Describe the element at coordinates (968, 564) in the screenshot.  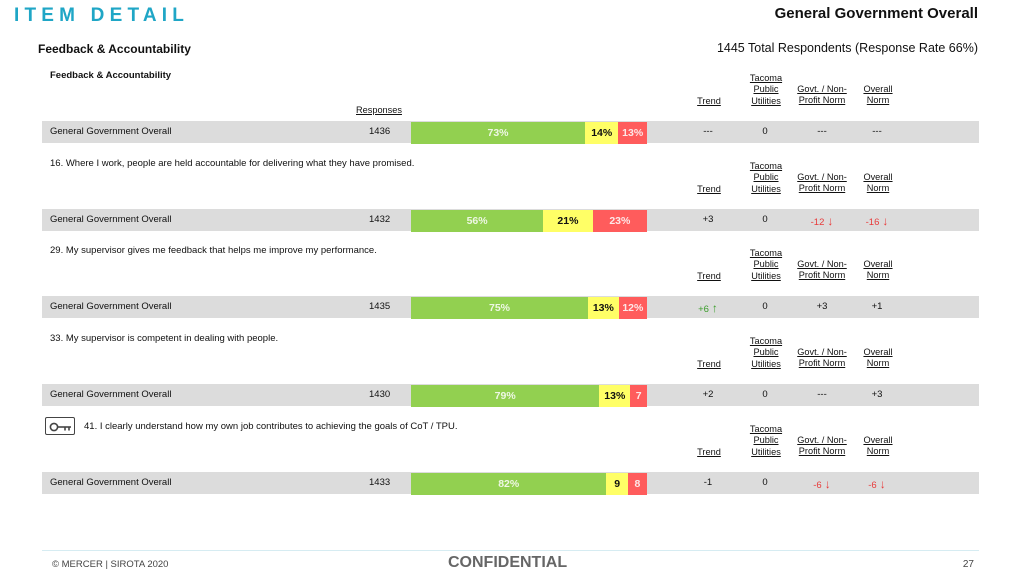
I see `page-number: 27` at that location.